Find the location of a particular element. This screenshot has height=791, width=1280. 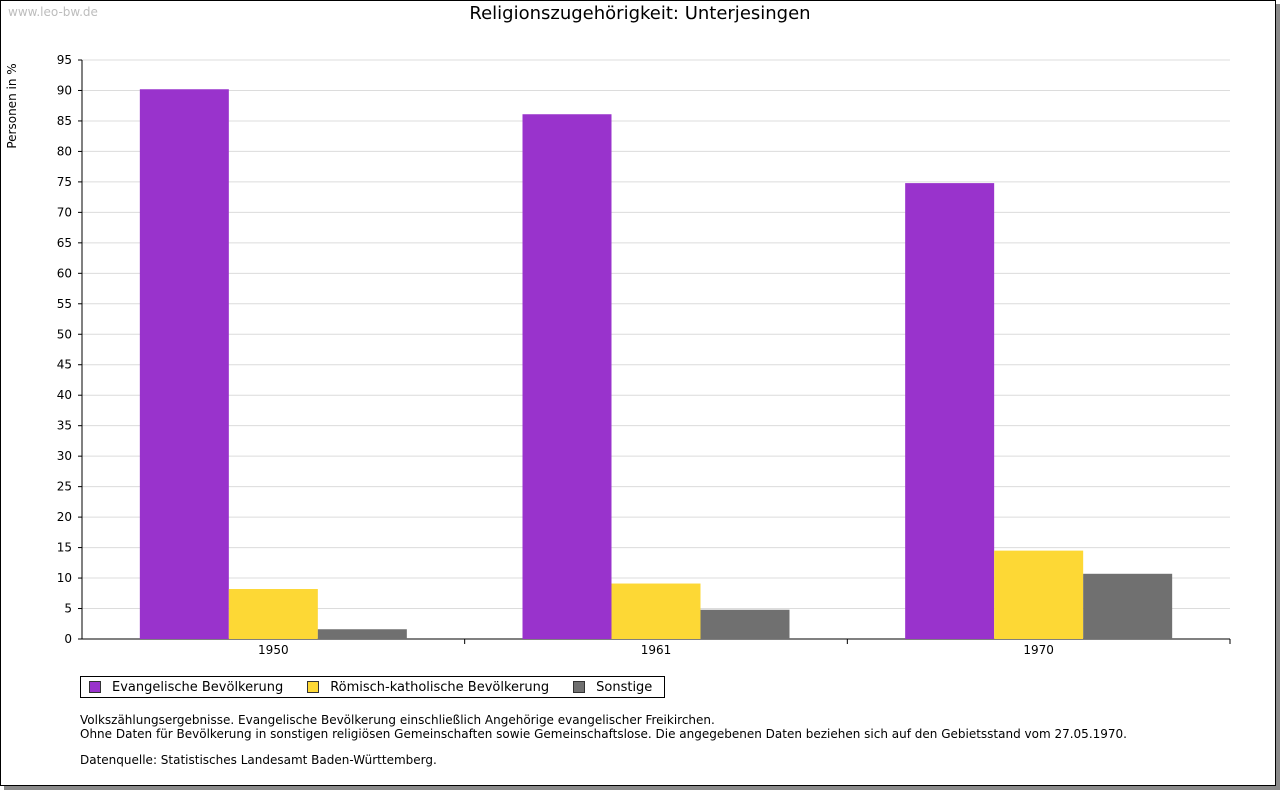

y-tick-label-10: 10 is located at coordinates (64, 578).